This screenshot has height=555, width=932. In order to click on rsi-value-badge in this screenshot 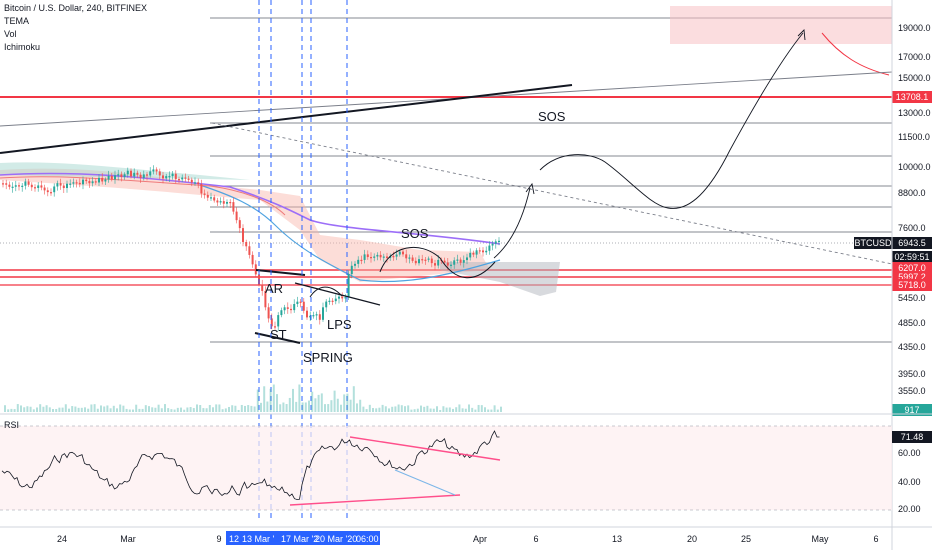, I will do `click(912, 437)`.